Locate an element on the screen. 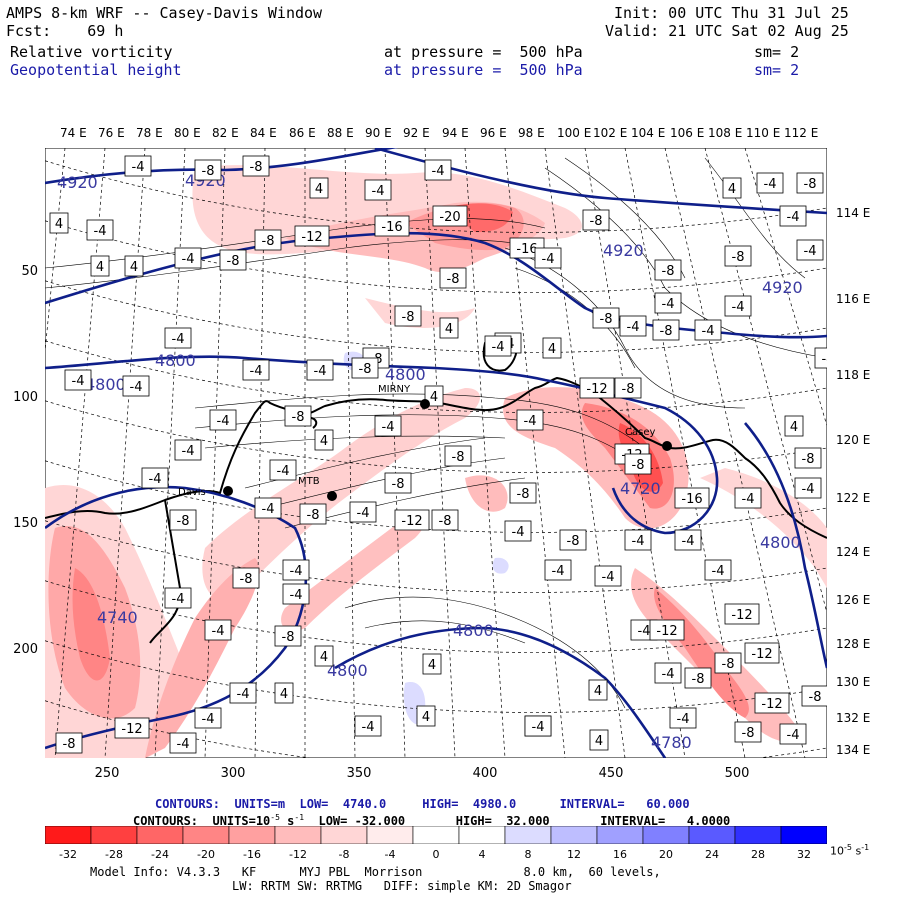 The image size is (900, 900). colorbar-label: 4 is located at coordinates (482, 854).